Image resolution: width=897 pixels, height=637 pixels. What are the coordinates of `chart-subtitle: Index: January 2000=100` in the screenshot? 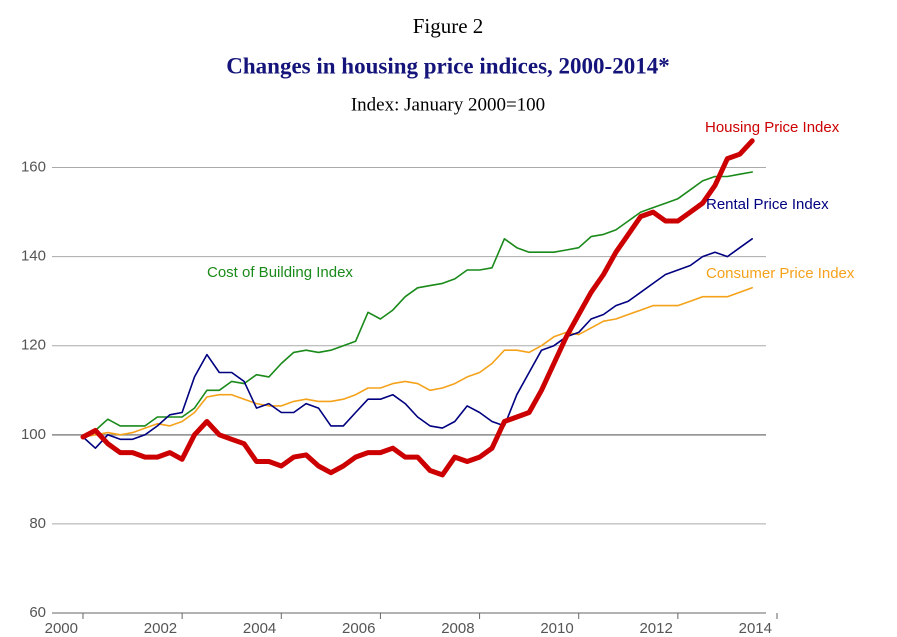 It's located at (448, 104).